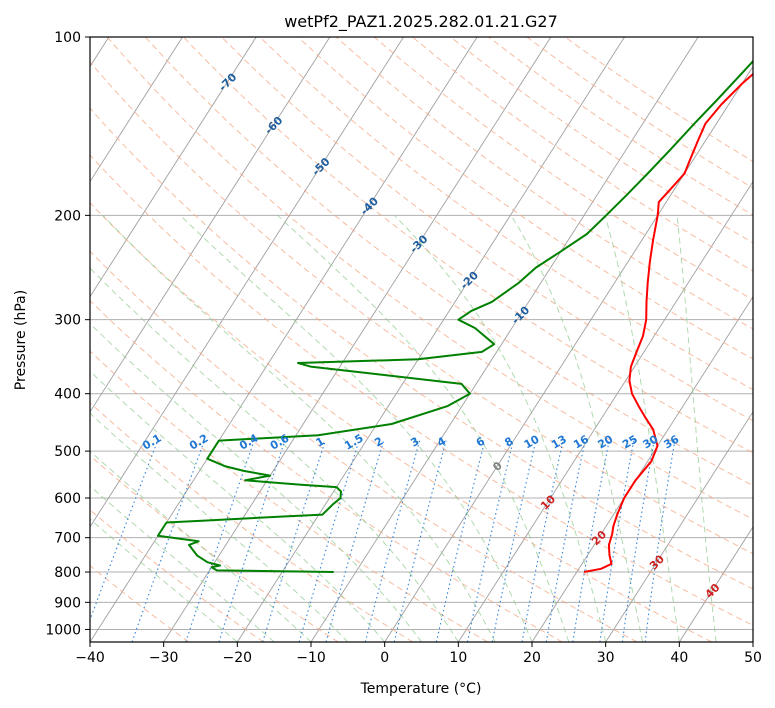 The image size is (775, 708). What do you see at coordinates (90, 658) in the screenshot?
I see `x-tick-label: −40` at bounding box center [90, 658].